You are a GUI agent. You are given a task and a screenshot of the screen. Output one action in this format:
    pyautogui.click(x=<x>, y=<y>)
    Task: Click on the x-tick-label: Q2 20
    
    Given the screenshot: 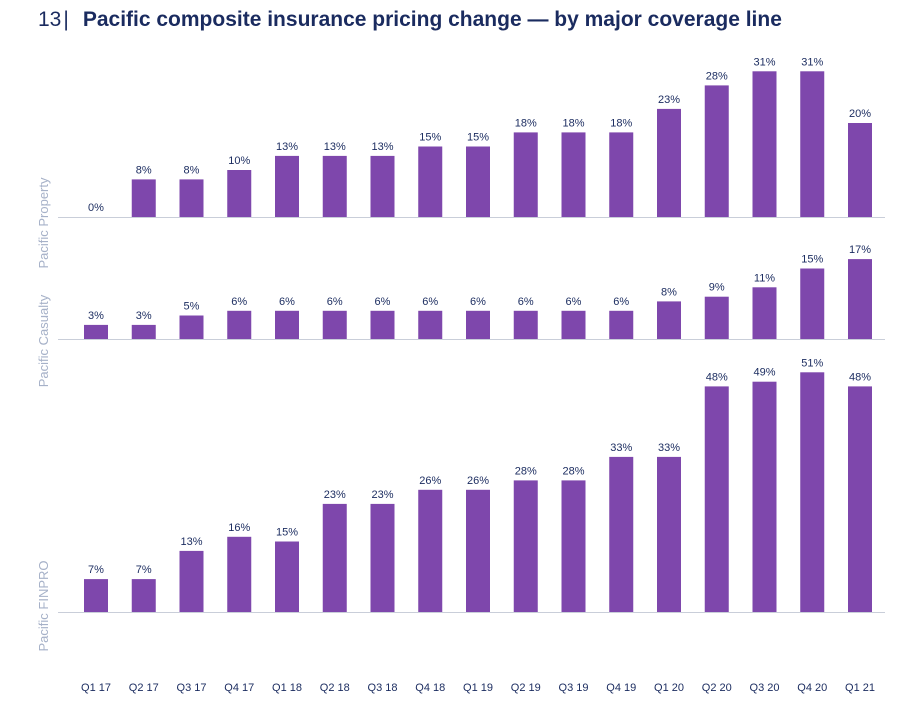 What is the action you would take?
    pyautogui.click(x=717, y=688)
    